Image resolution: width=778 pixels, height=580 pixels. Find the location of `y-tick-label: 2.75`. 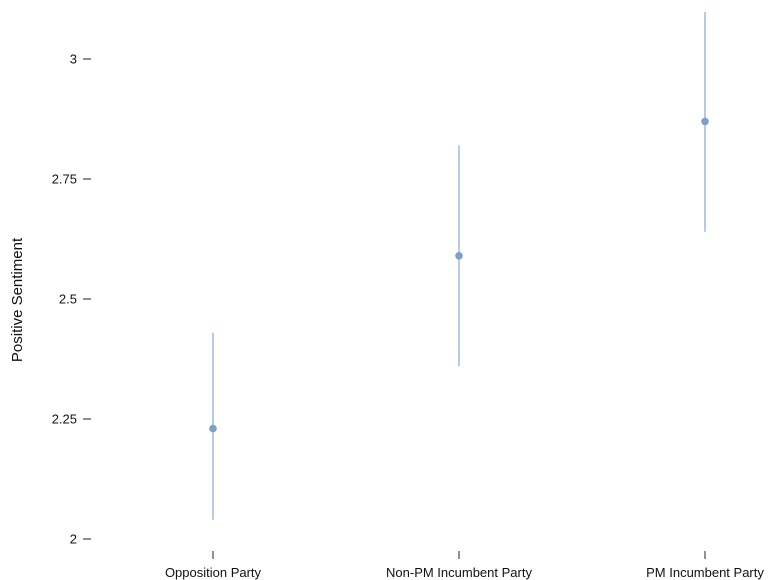

y-tick-label: 2.75 is located at coordinates (64, 179).